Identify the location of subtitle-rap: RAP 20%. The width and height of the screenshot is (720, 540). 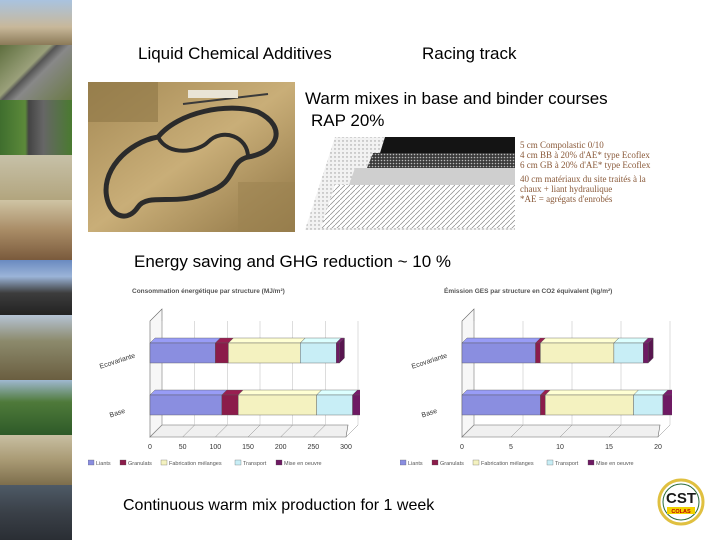
(348, 120).